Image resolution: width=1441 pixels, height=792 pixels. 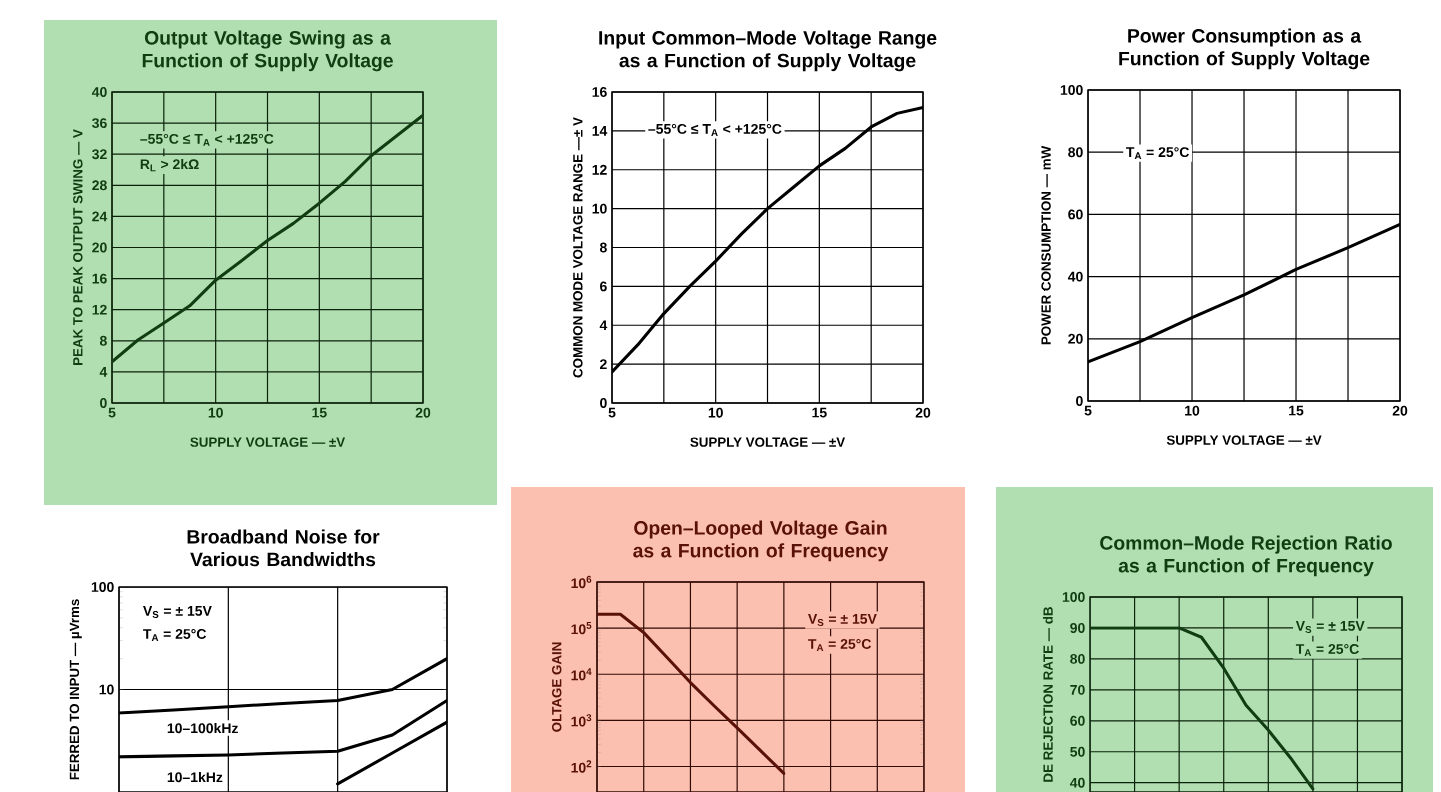 I want to click on chart-title: Output Voltage Swing as a Function of Supply Voltage, so click(x=267, y=51).